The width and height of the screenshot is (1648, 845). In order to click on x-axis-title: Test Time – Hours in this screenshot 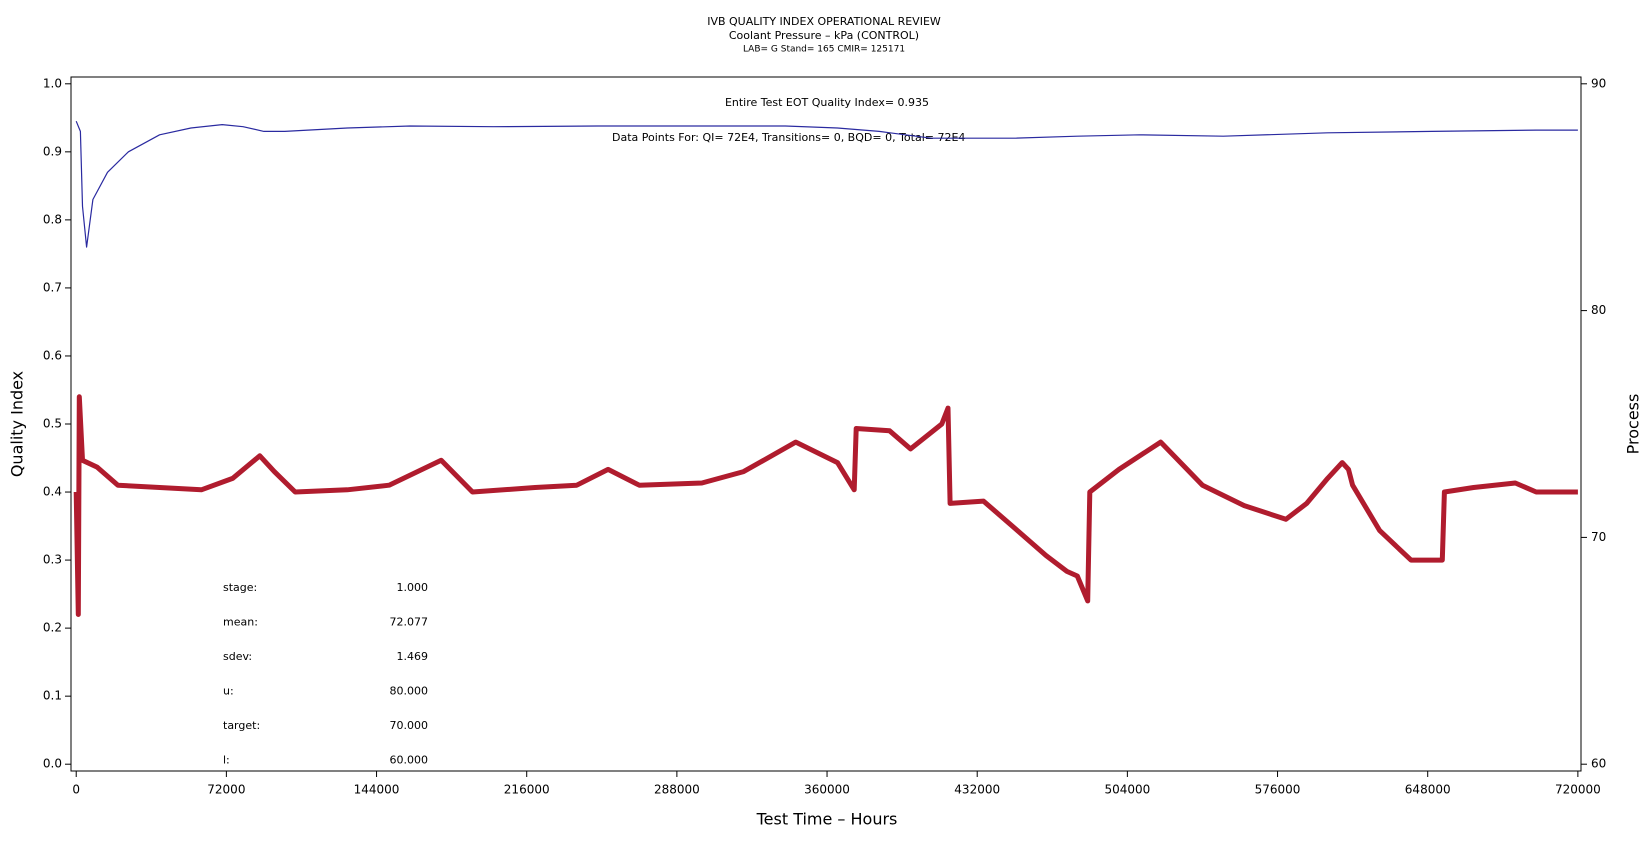, I will do `click(827, 819)`.